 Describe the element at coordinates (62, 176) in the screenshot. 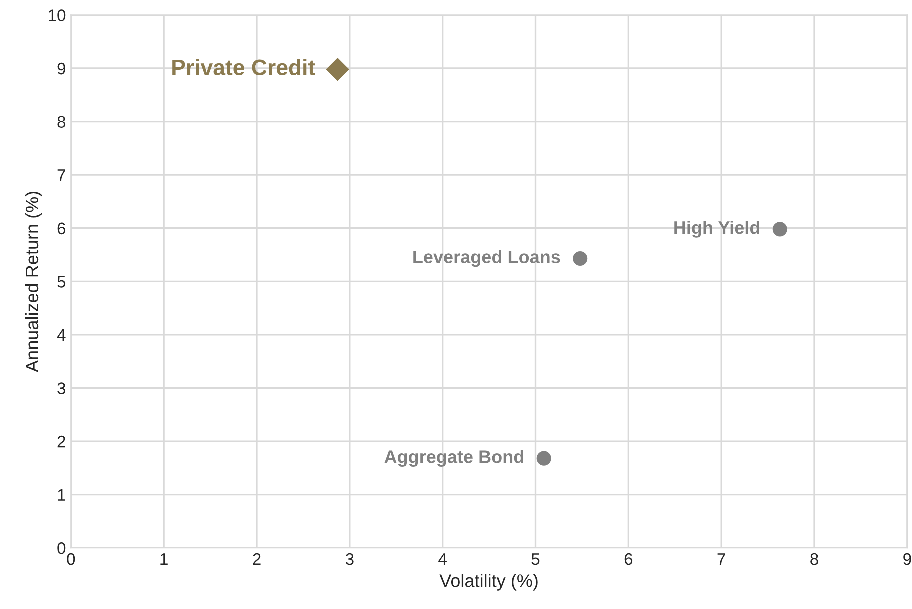

I see `y-tick-label: 7` at that location.